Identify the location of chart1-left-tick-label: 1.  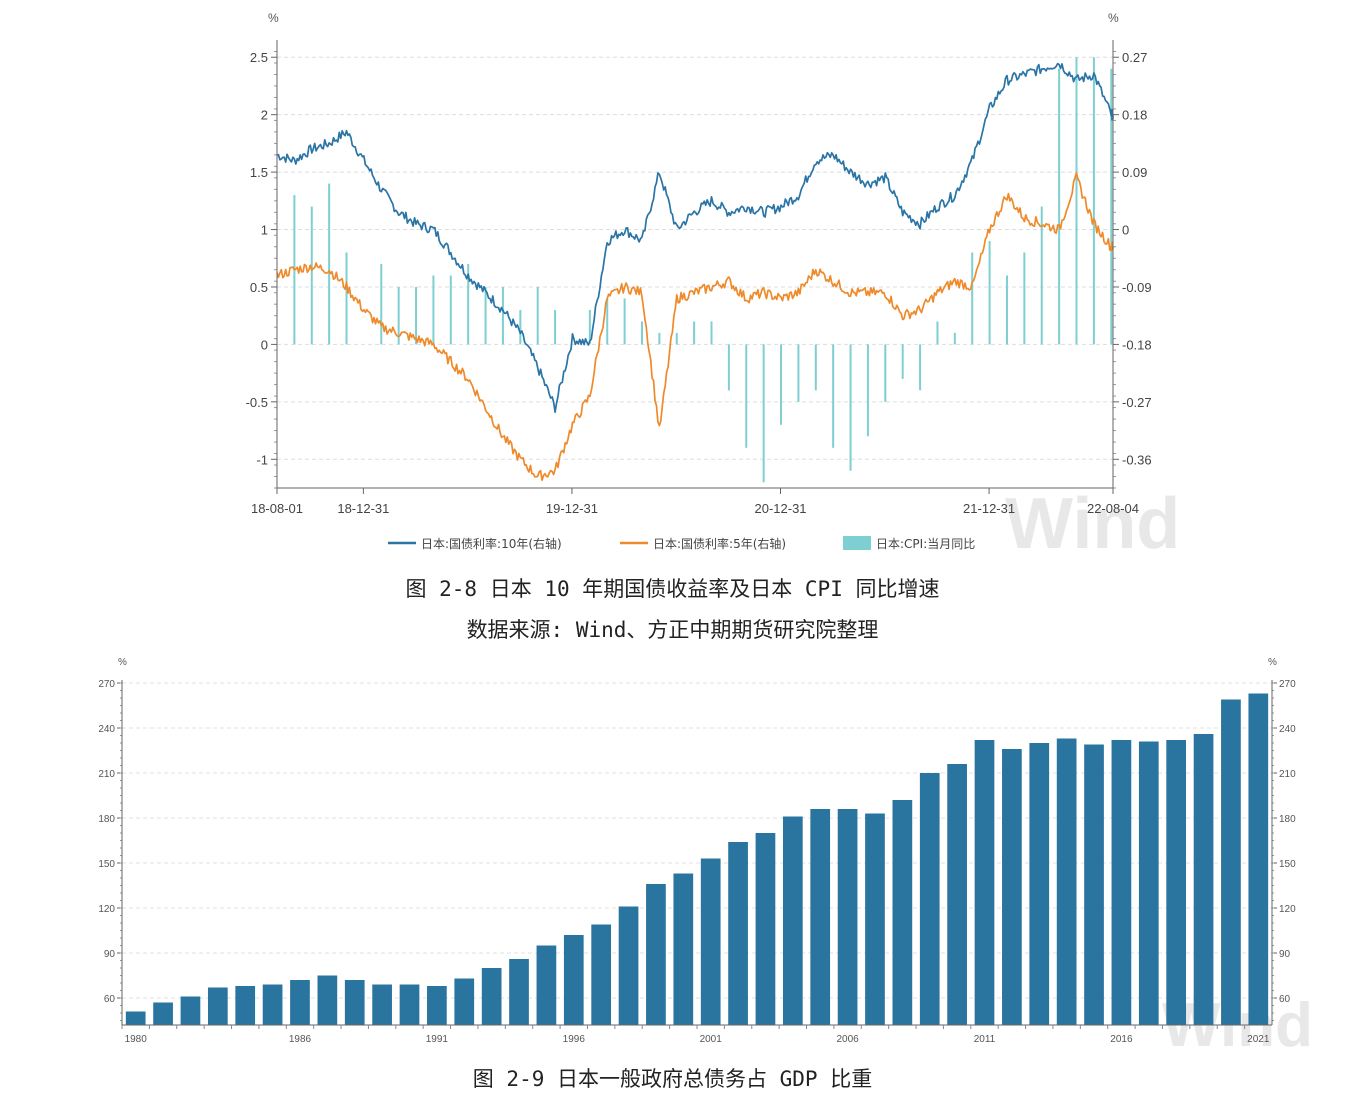
(264, 230).